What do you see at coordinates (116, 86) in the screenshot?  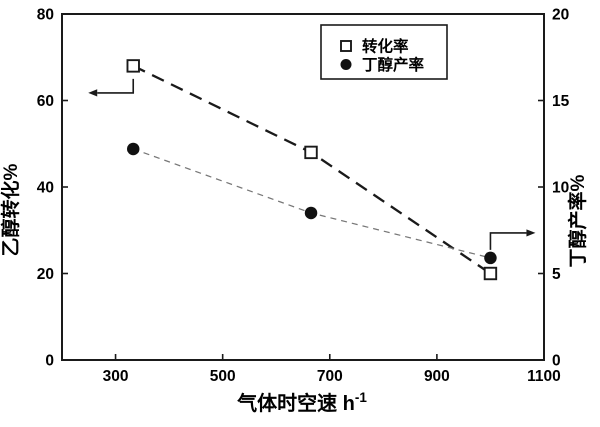 I see `left-axis-pointer-arrow` at bounding box center [116, 86].